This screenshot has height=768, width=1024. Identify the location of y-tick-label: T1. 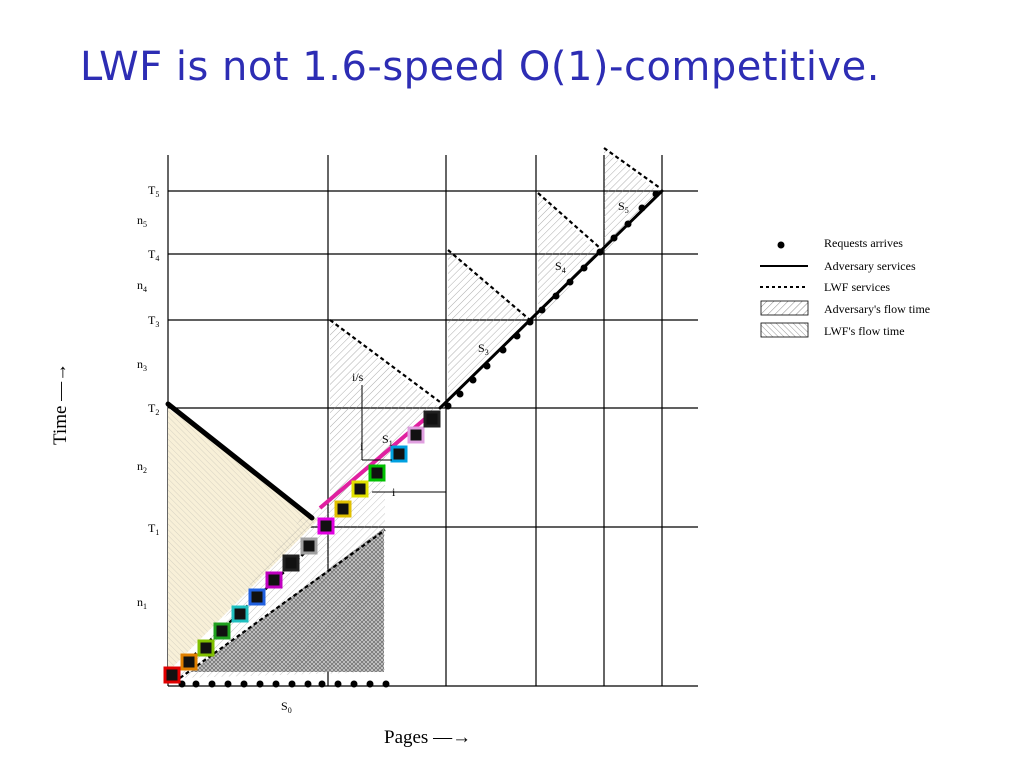
(153, 529).